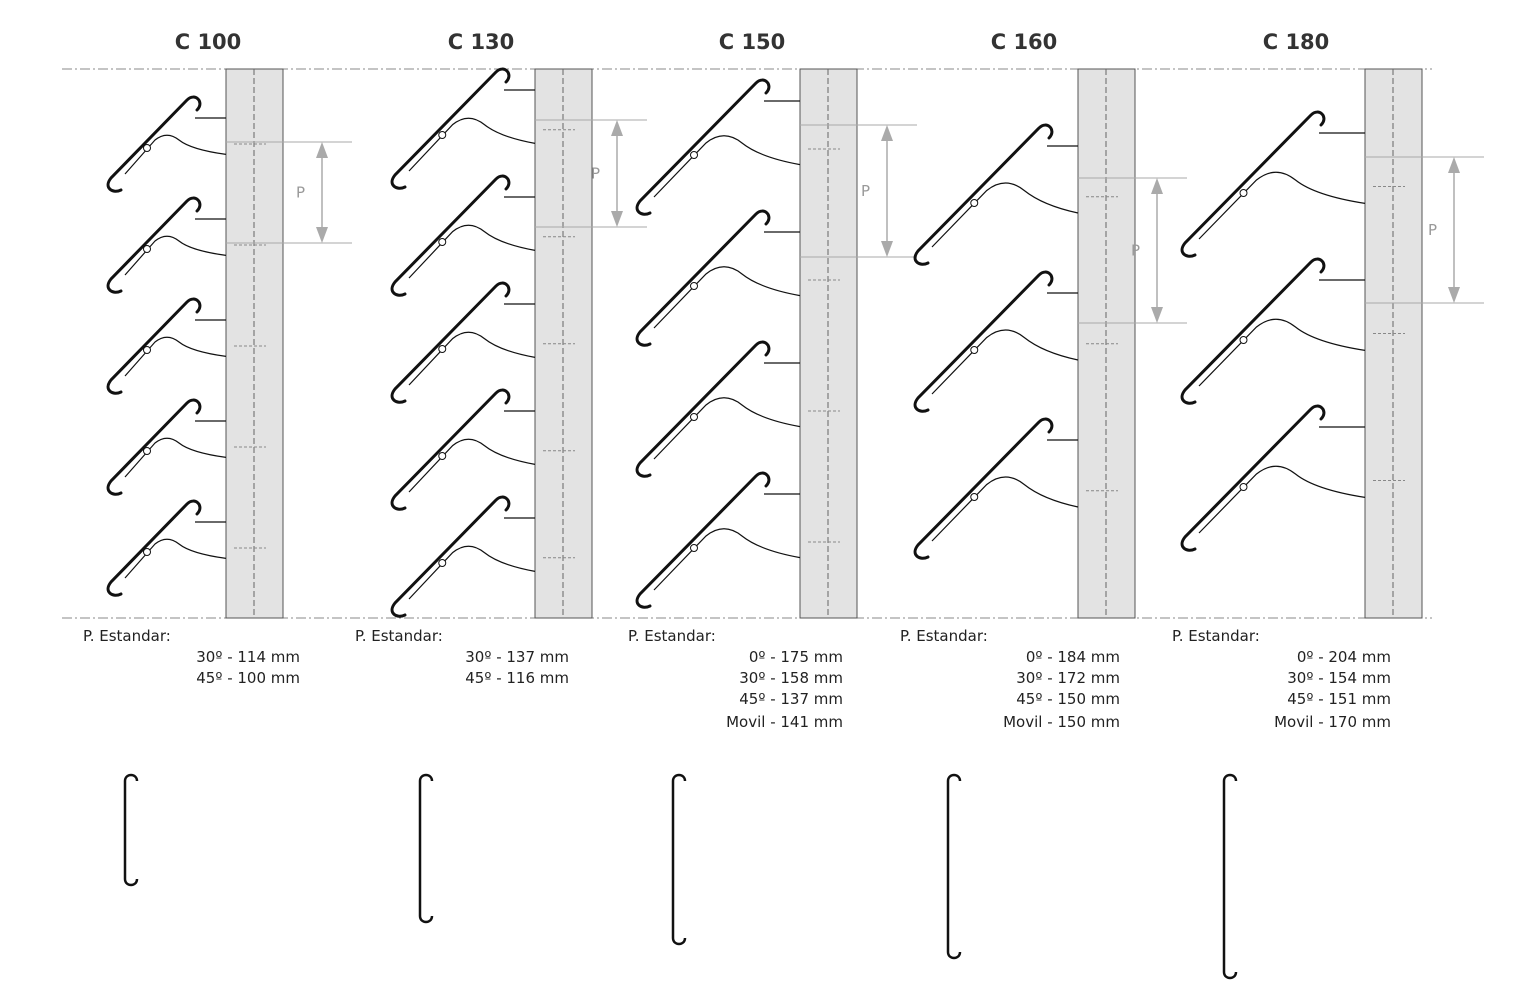 The image size is (1524, 997). I want to click on column-title: C 130, so click(481, 42).